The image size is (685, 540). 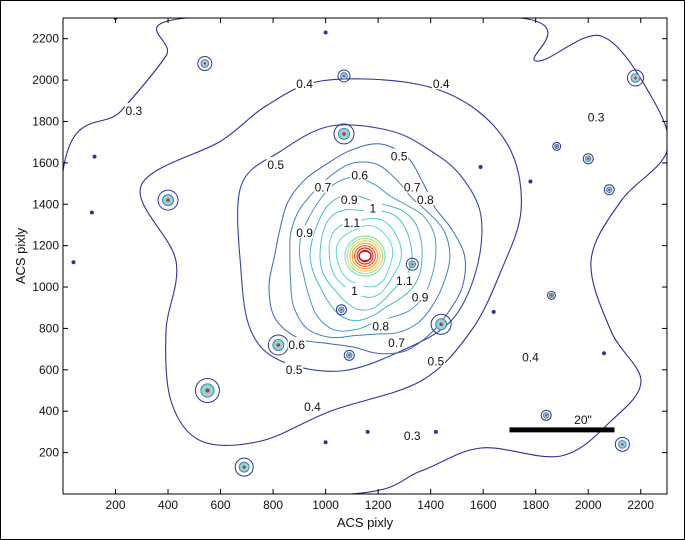 I want to click on y-tick-label: 1800, so click(x=45, y=121).